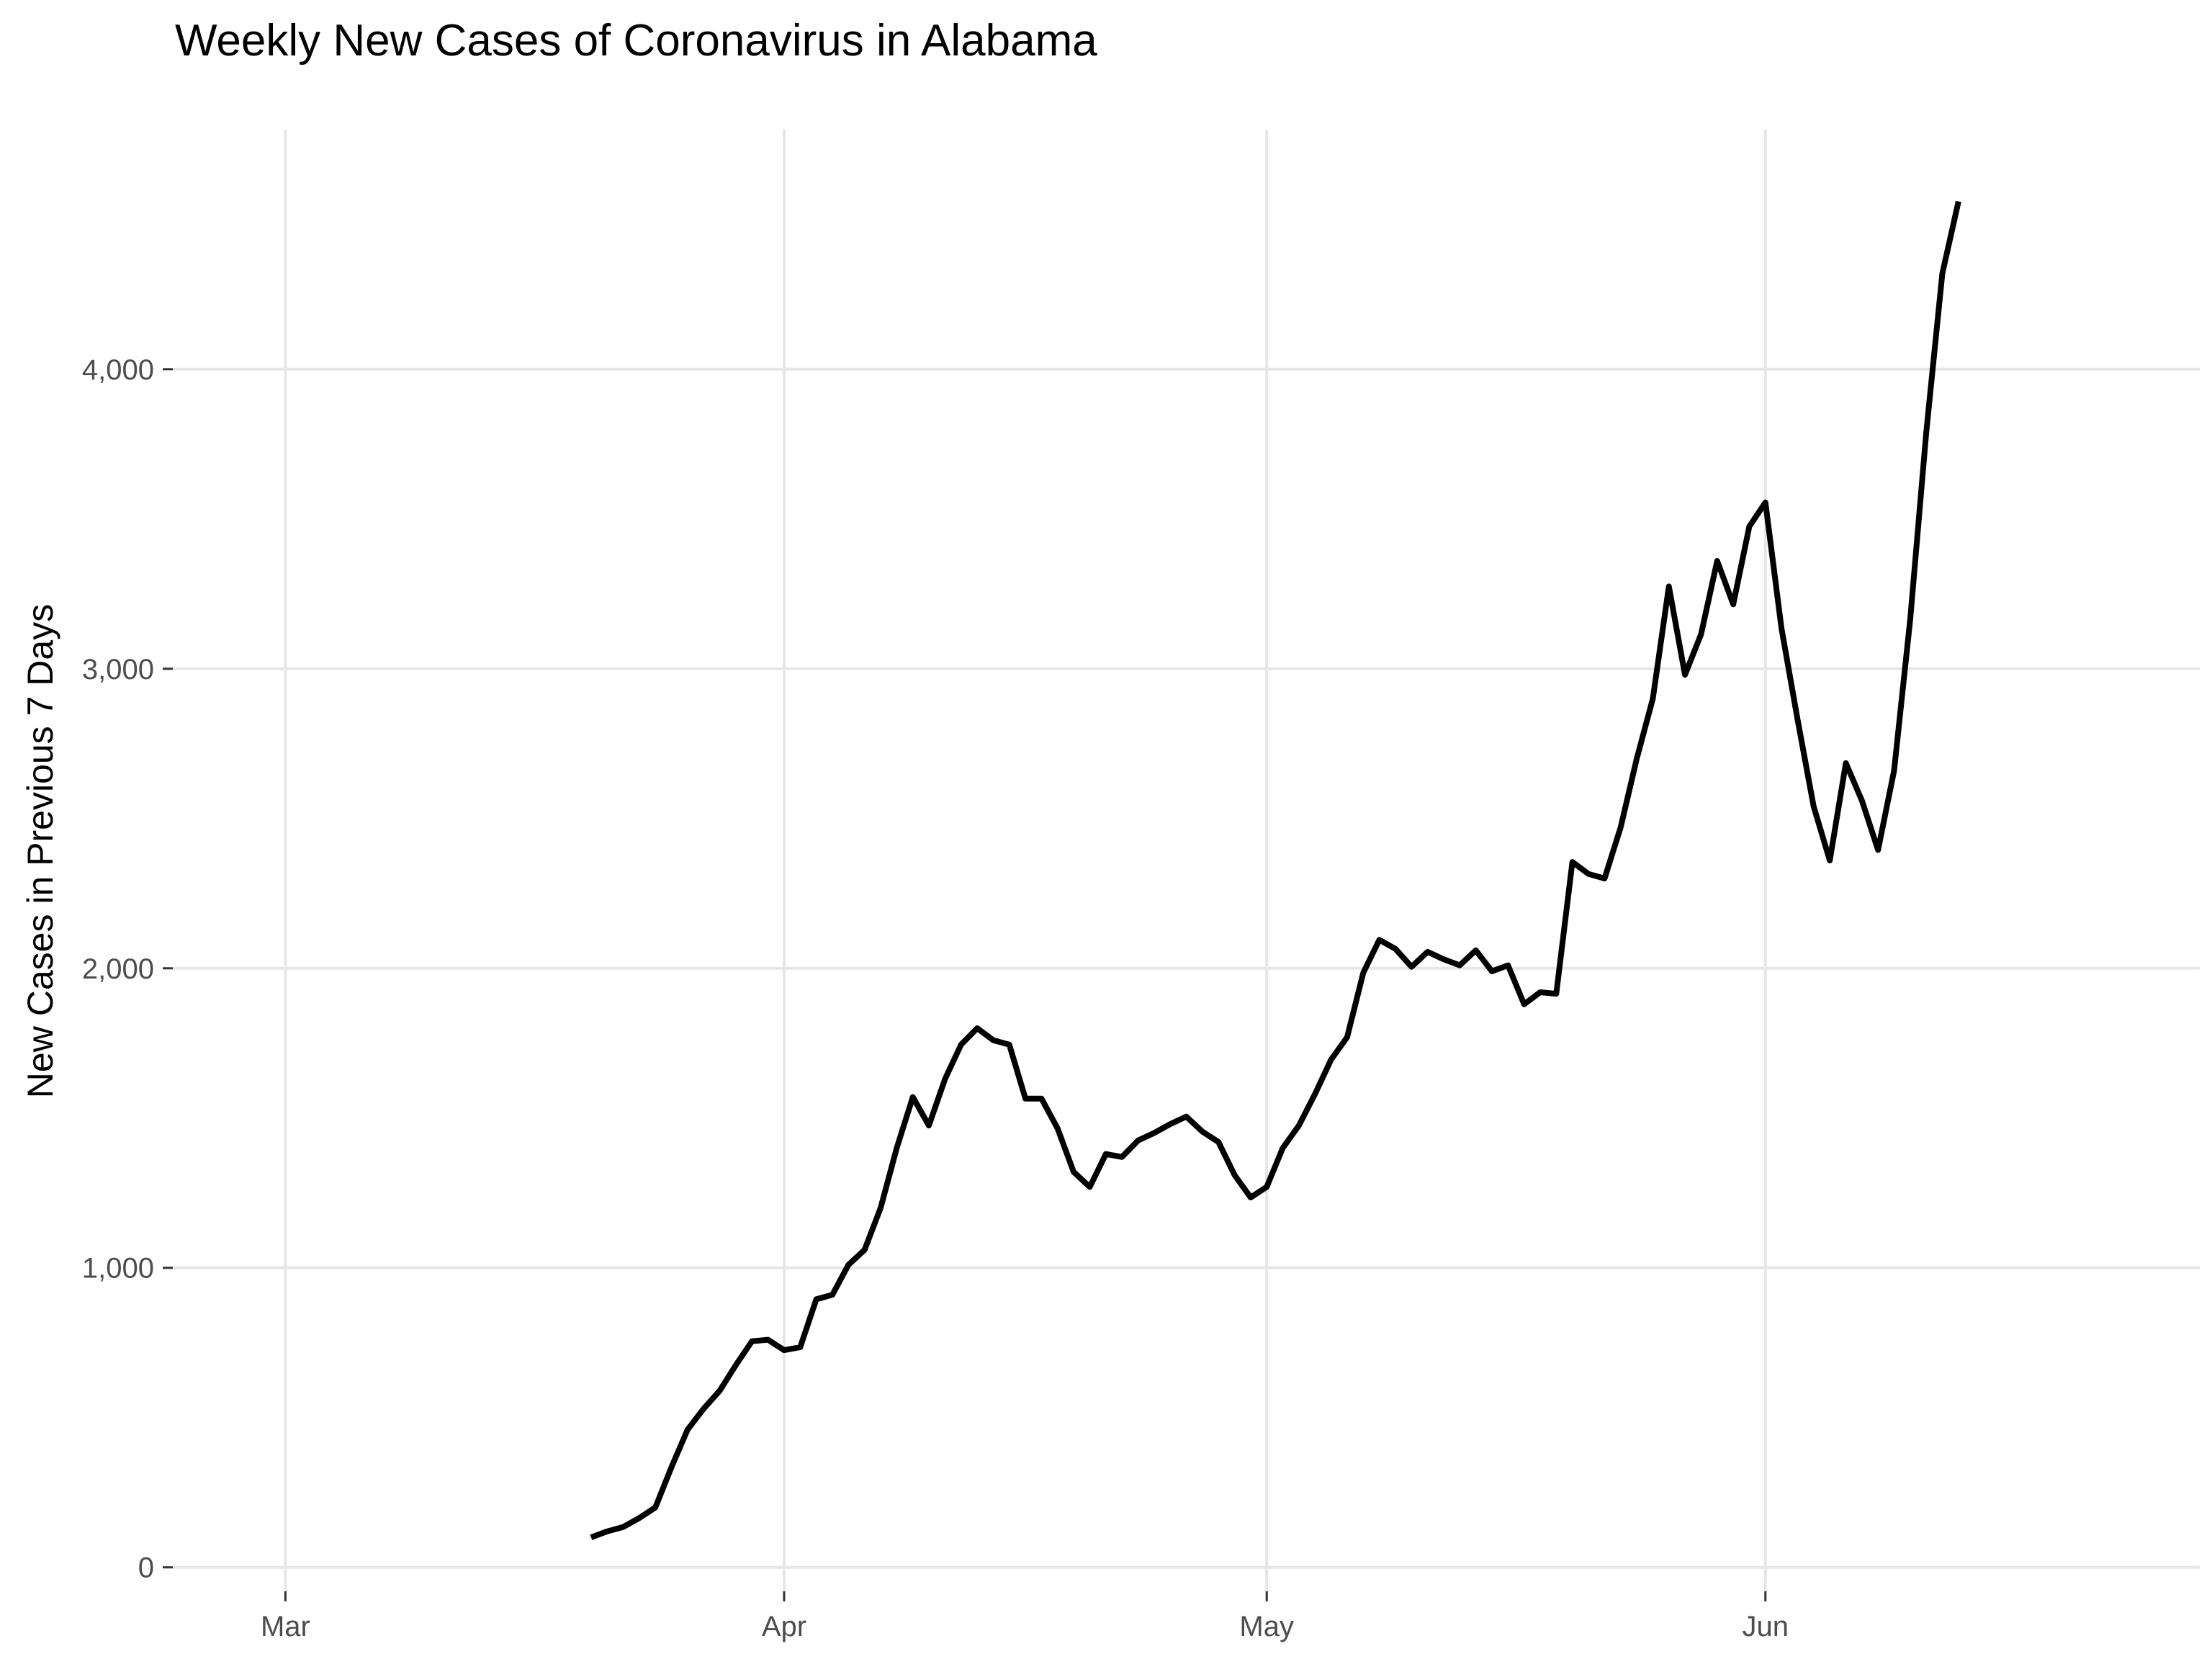  I want to click on y-tick-label: 0, so click(146, 1568).